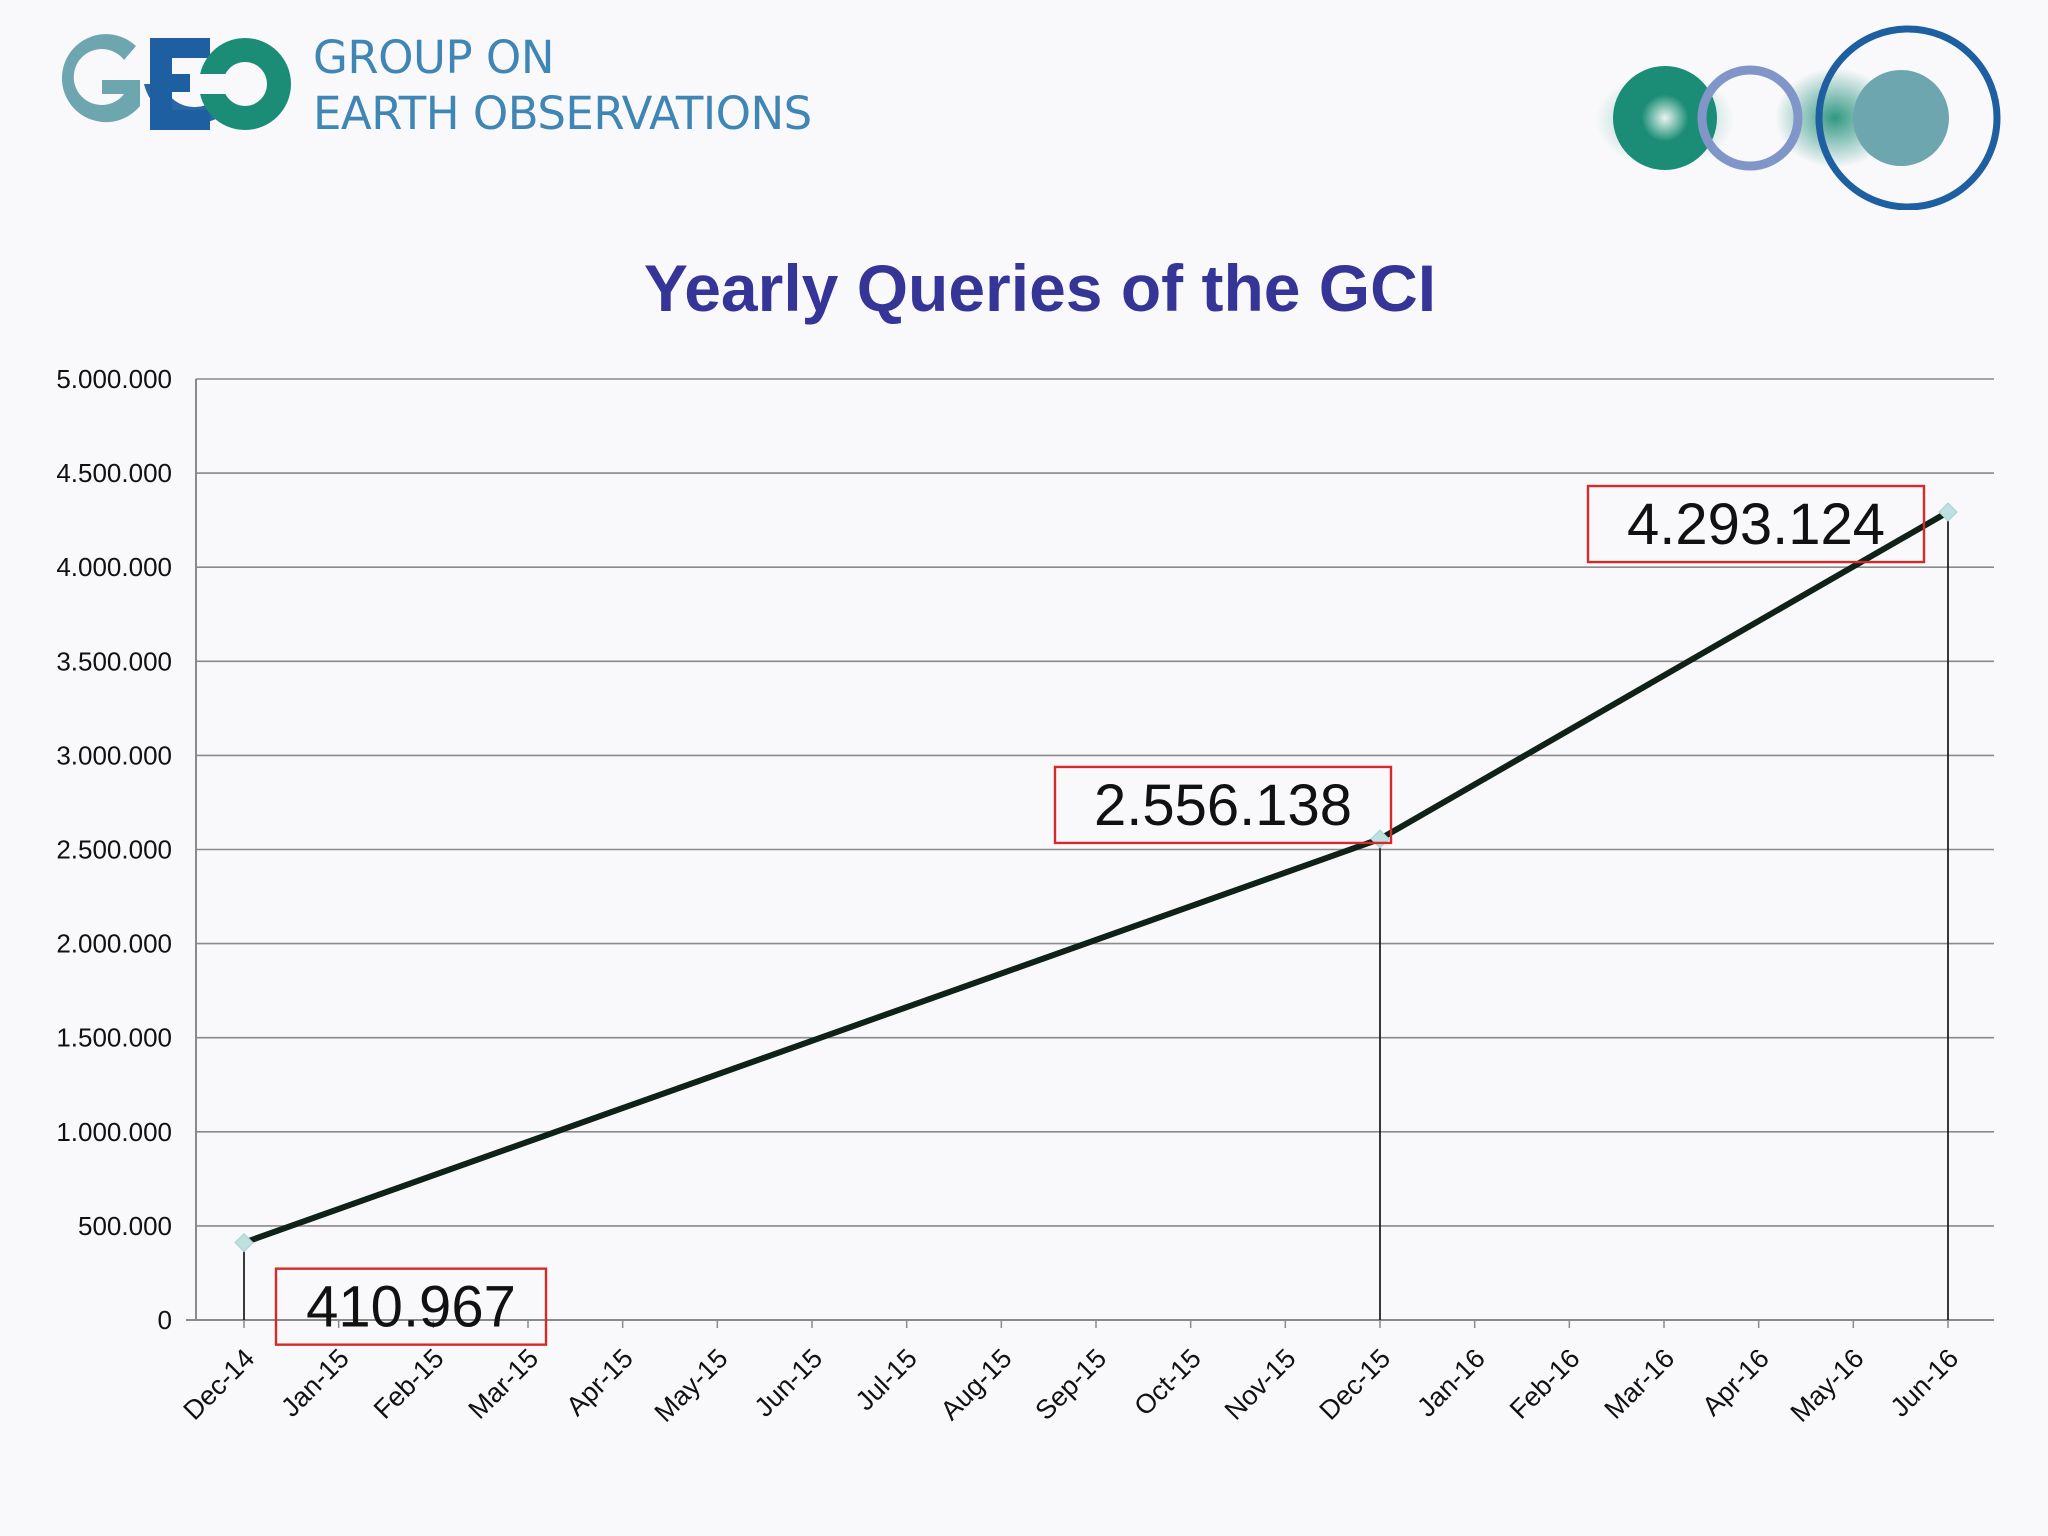 The image size is (2048, 1536). I want to click on data-label: 2.556.138, so click(1223, 805).